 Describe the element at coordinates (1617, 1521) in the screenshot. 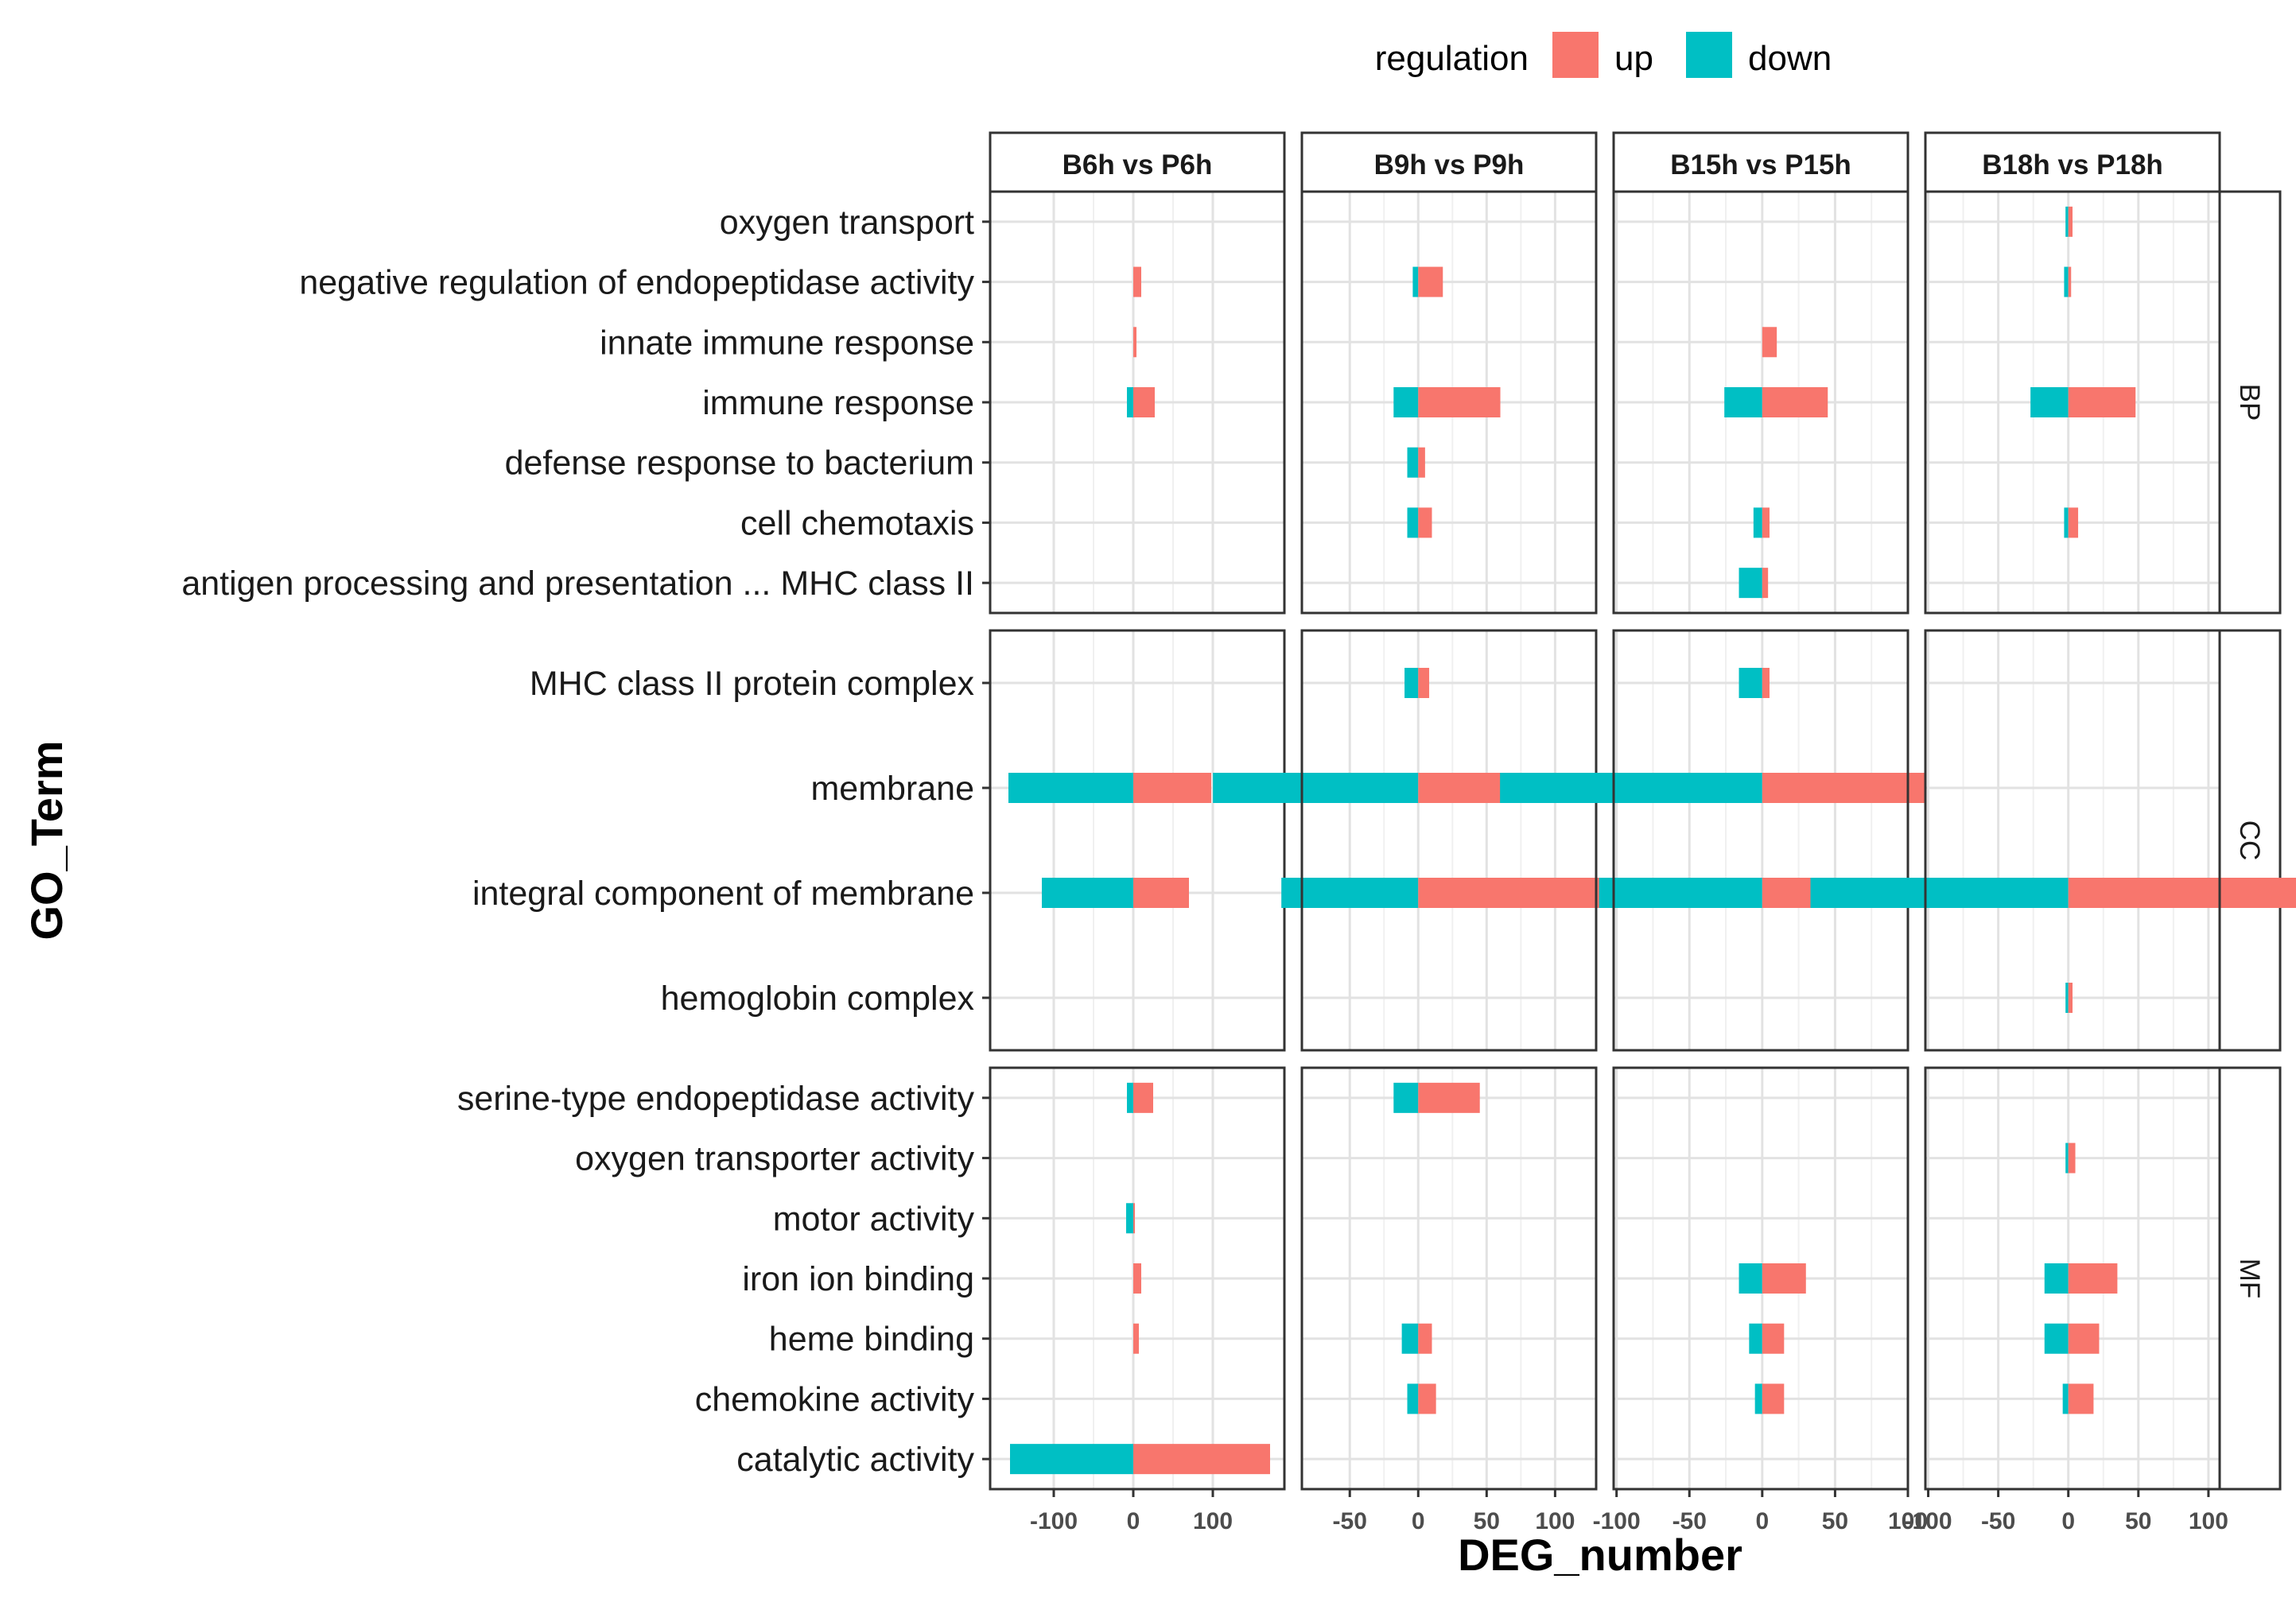

I see `x-tick-label: -100` at that location.